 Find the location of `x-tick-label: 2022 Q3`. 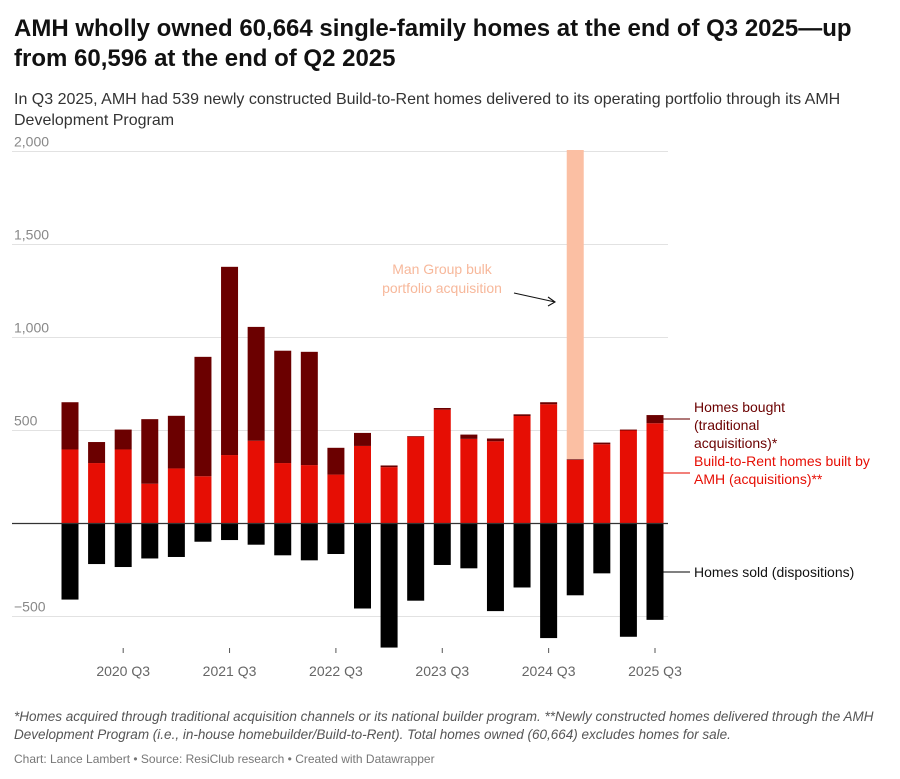

x-tick-label: 2022 Q3 is located at coordinates (336, 671).